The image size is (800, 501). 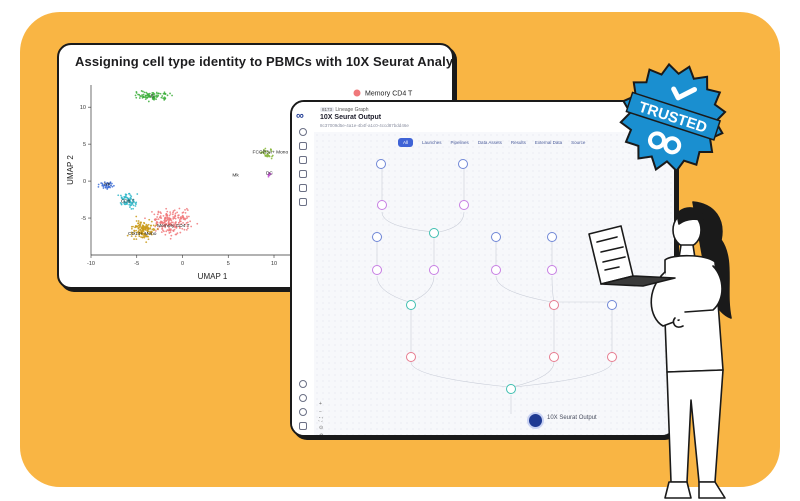 I want to click on center-button: ⊙, so click(x=321, y=428).